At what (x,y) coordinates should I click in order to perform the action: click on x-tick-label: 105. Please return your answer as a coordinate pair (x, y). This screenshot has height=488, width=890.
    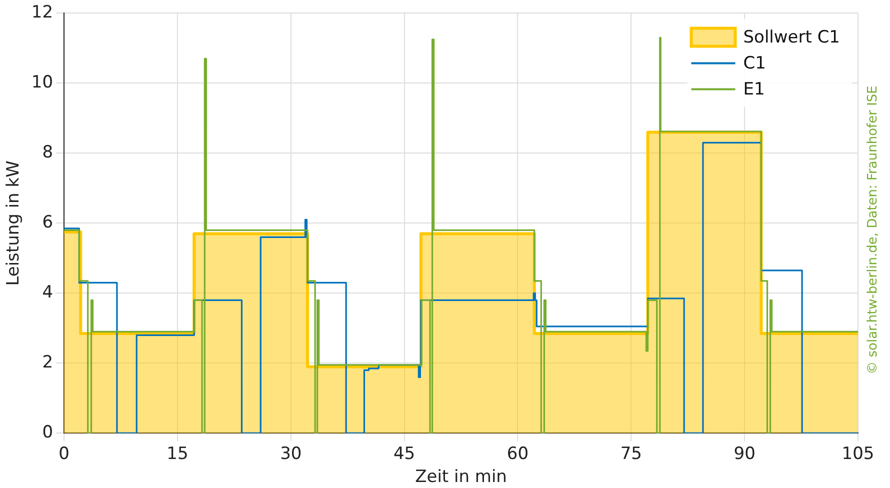
    Looking at the image, I should click on (858, 454).